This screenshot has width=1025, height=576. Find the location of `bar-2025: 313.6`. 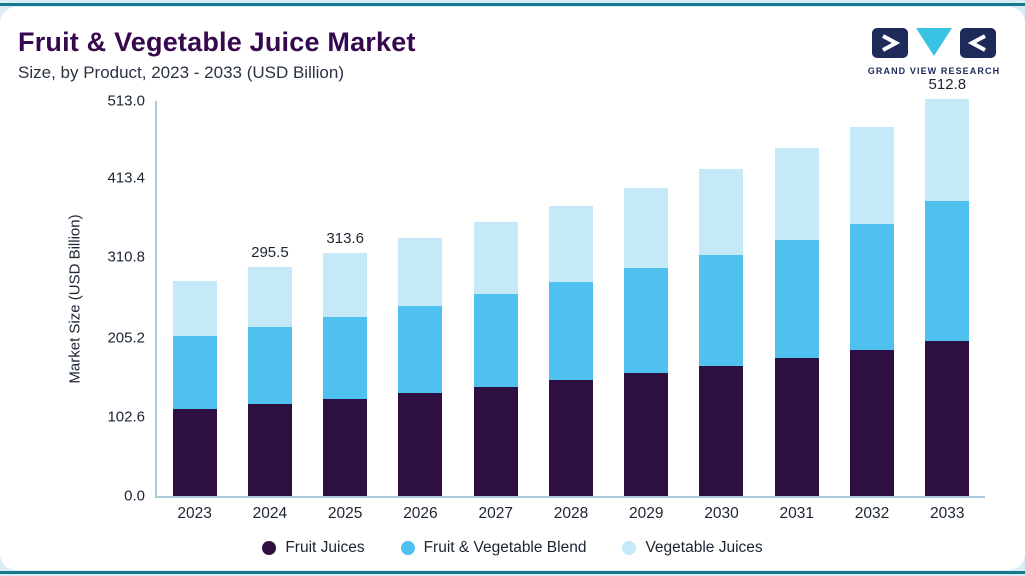

bar-2025: 313.6 is located at coordinates (345, 363).